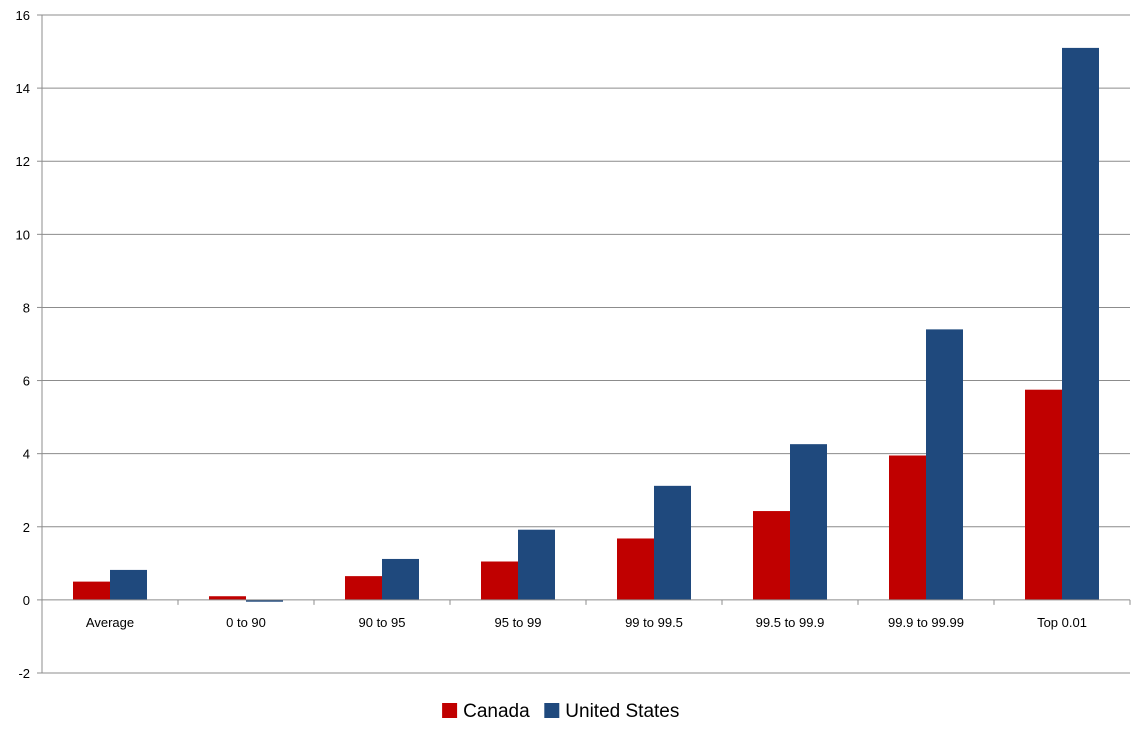 Image resolution: width=1140 pixels, height=735 pixels. What do you see at coordinates (450, 710) in the screenshot?
I see `legend-swatch-canada` at bounding box center [450, 710].